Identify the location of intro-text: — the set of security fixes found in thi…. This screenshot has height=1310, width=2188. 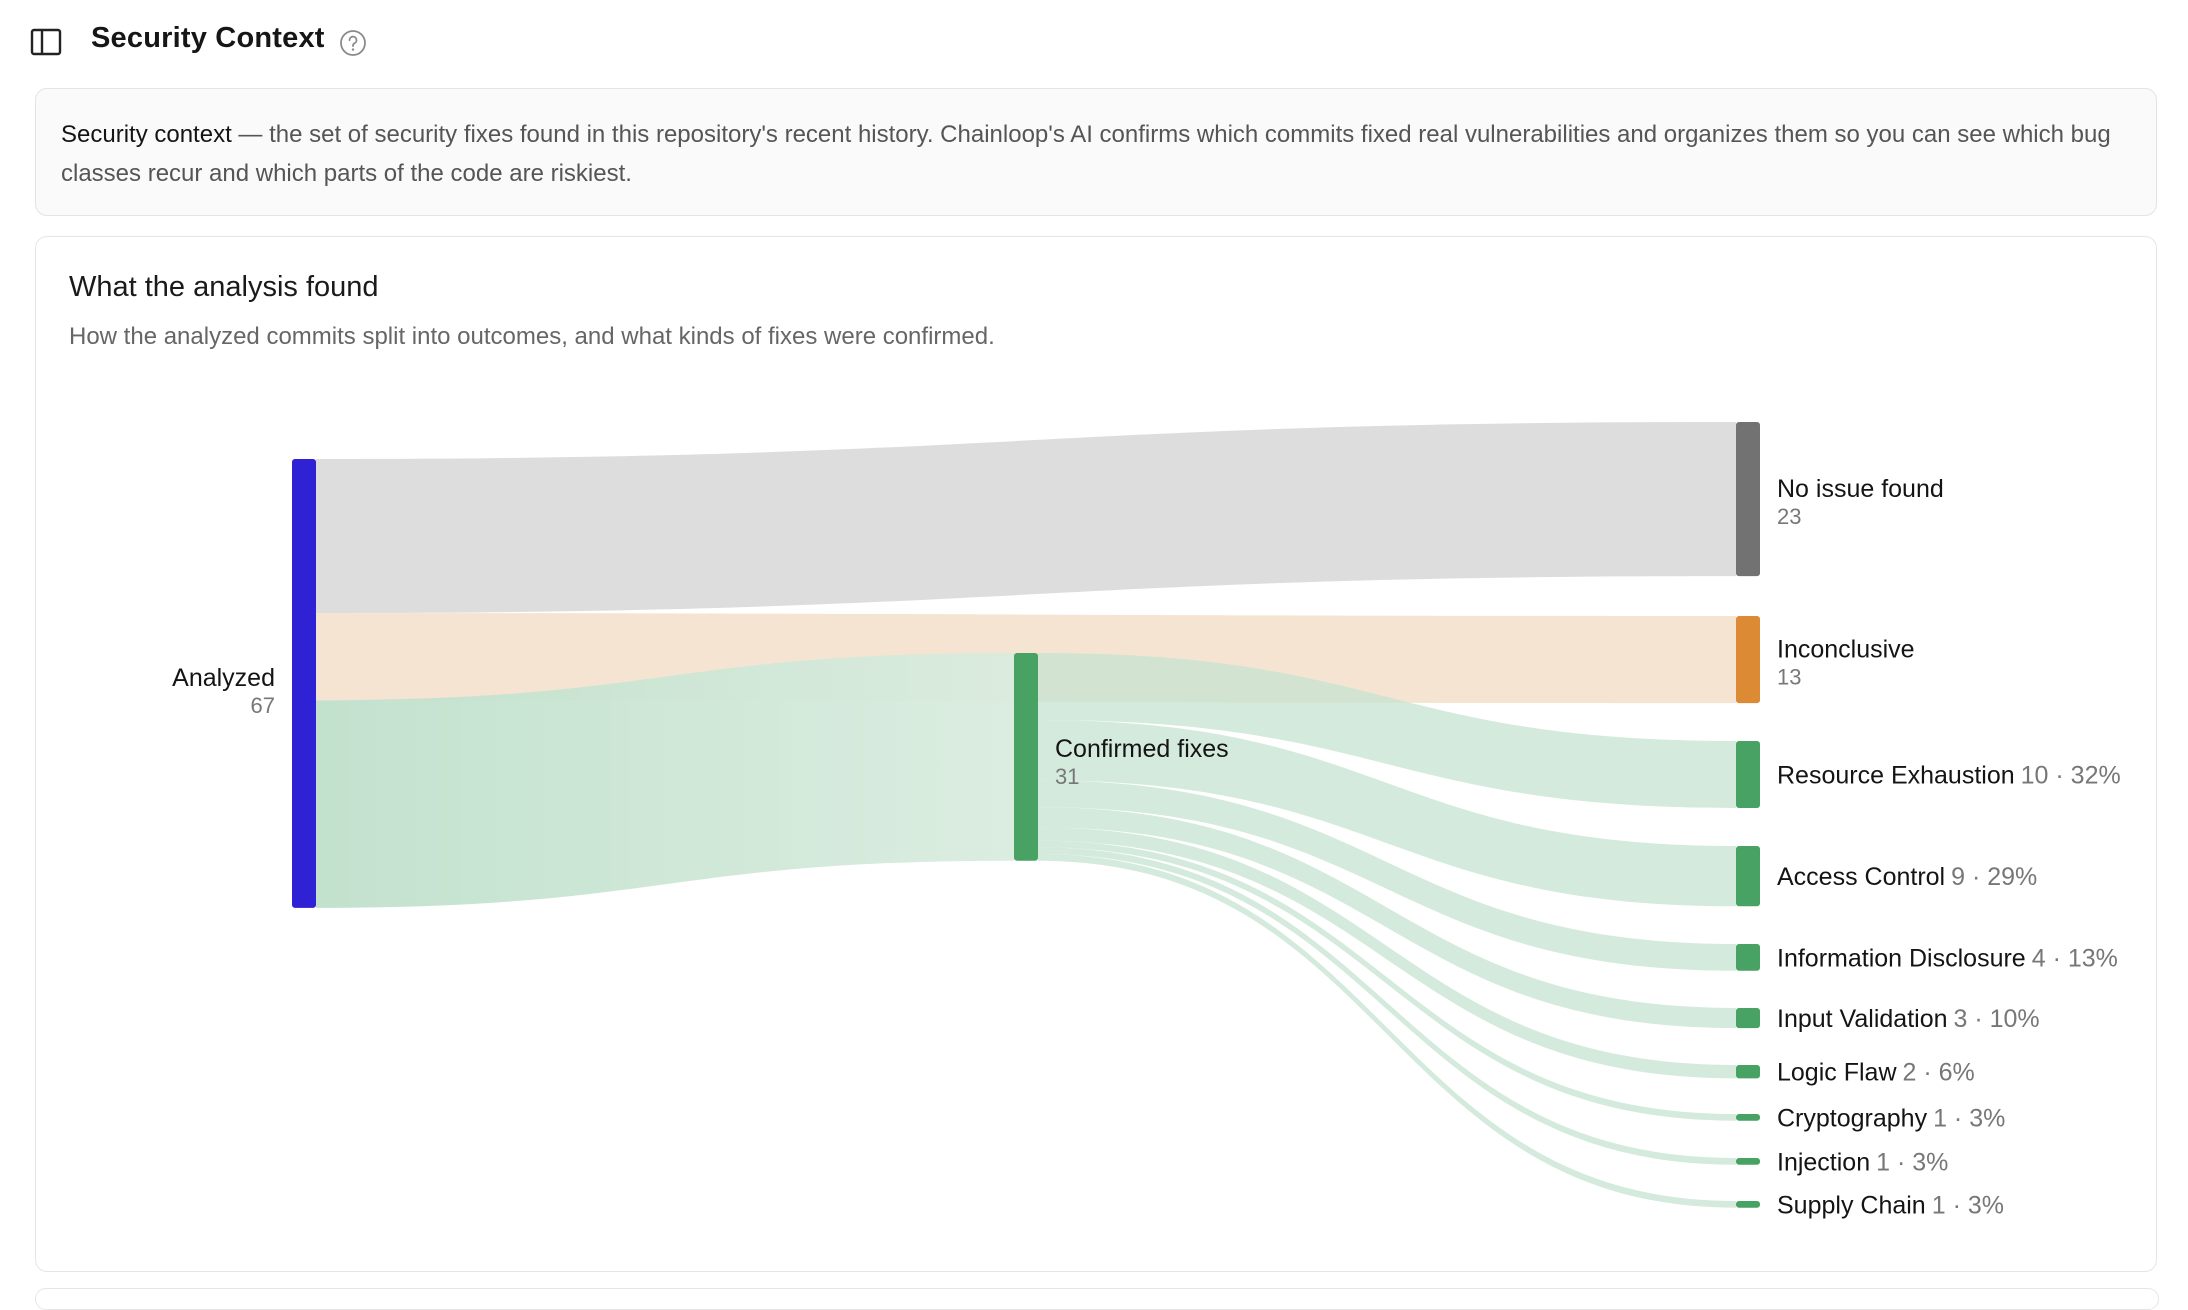
(1086, 154).